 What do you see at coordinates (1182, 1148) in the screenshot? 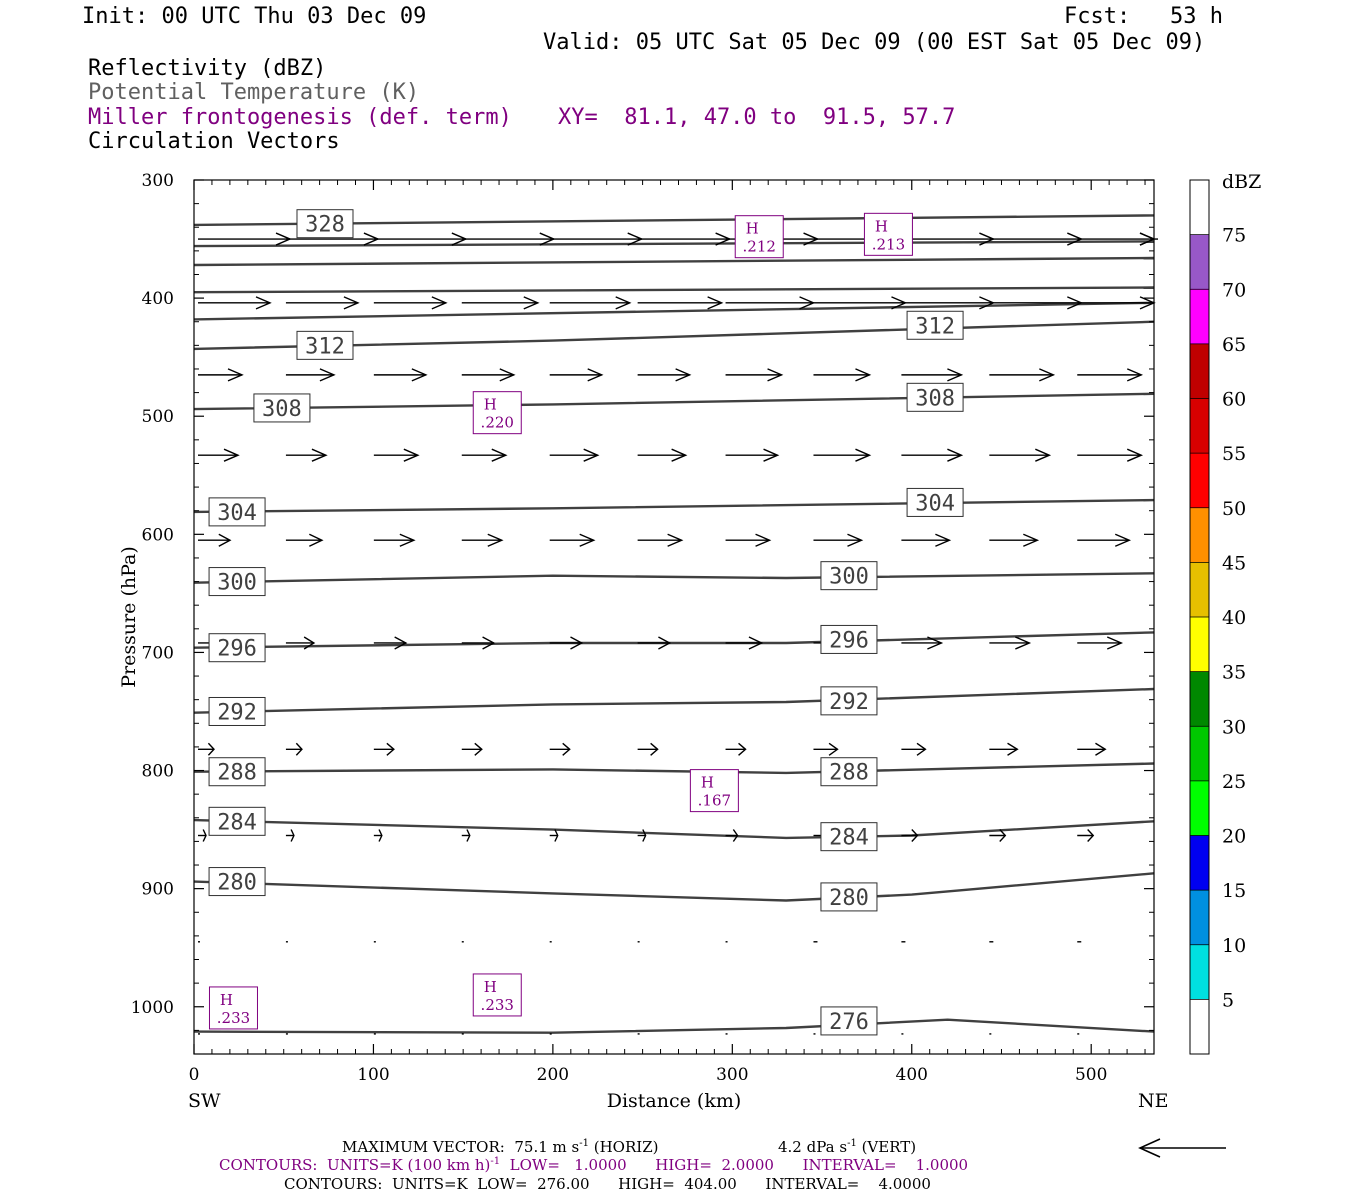
I see `reference-vector-arrow` at bounding box center [1182, 1148].